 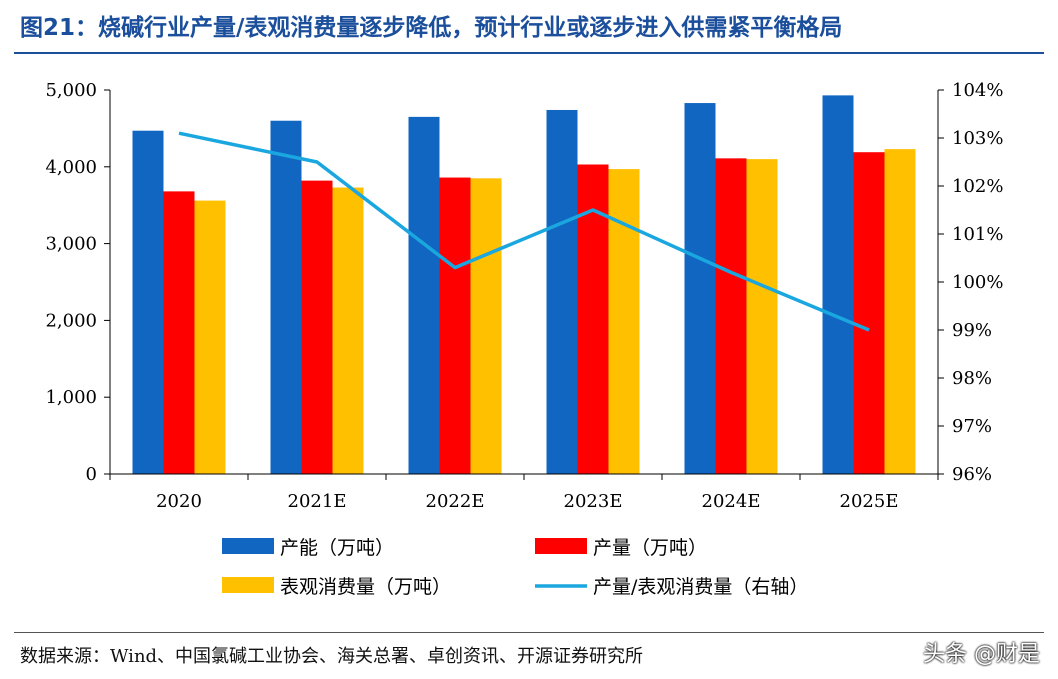 What do you see at coordinates (972, 330) in the screenshot?
I see `right-tick-label: 99%` at bounding box center [972, 330].